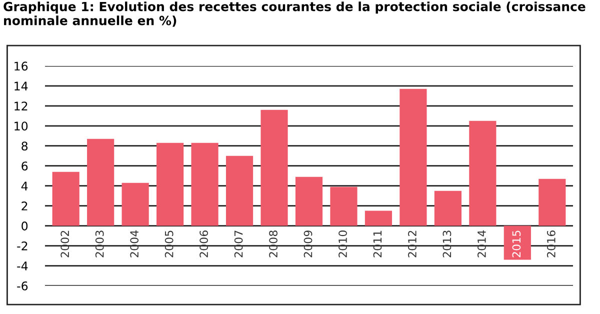 The image size is (600, 314). I want to click on y-tick-label: -4, so click(22, 266).